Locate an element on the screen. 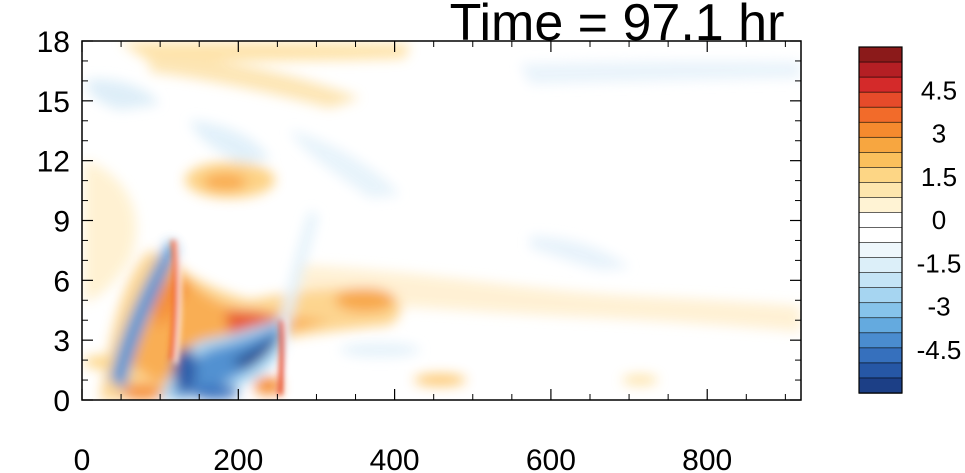  y-tick-label: 0 is located at coordinates (61, 401).